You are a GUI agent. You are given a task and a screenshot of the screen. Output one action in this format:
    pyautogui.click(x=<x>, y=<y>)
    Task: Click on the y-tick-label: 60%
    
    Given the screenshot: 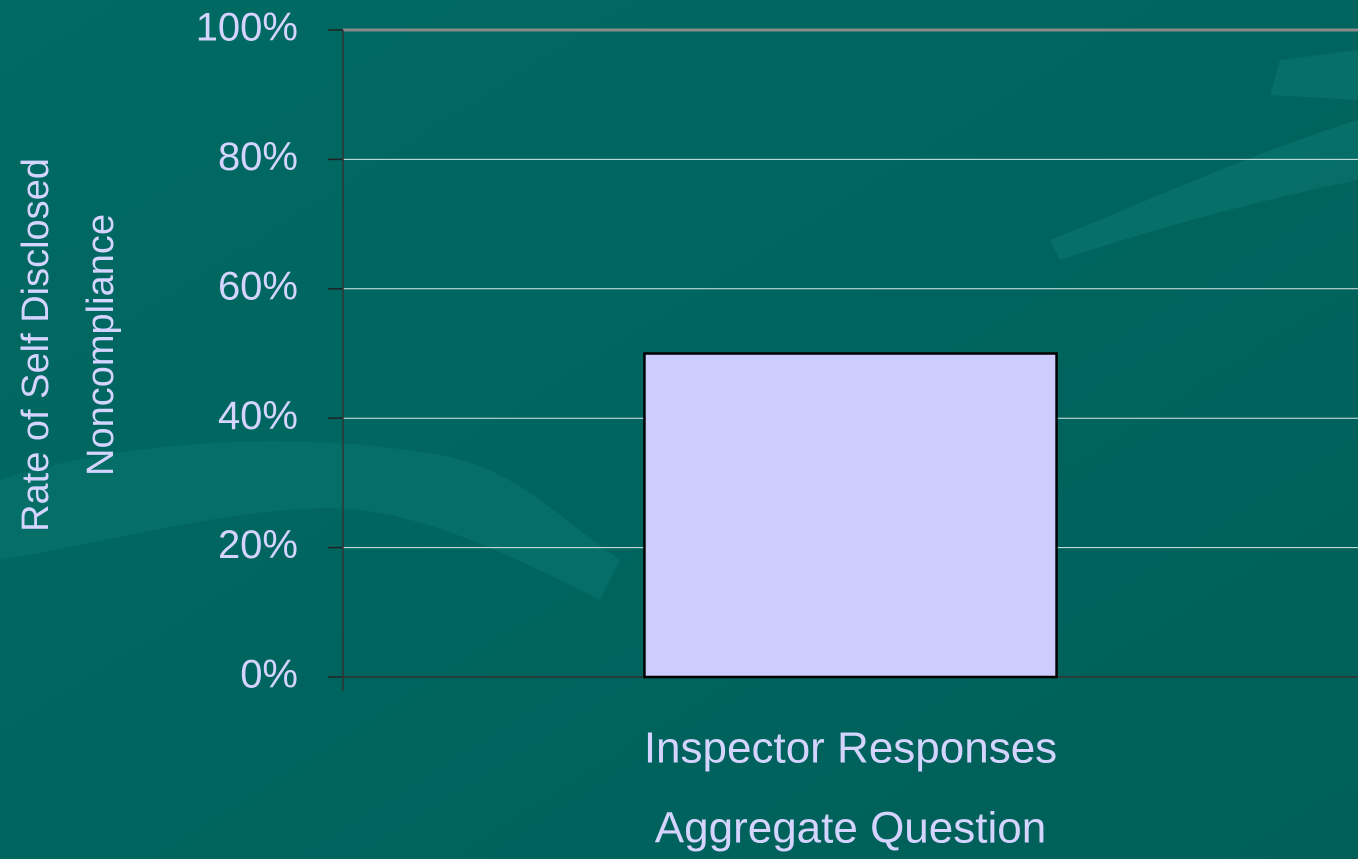 What is the action you would take?
    pyautogui.click(x=258, y=286)
    